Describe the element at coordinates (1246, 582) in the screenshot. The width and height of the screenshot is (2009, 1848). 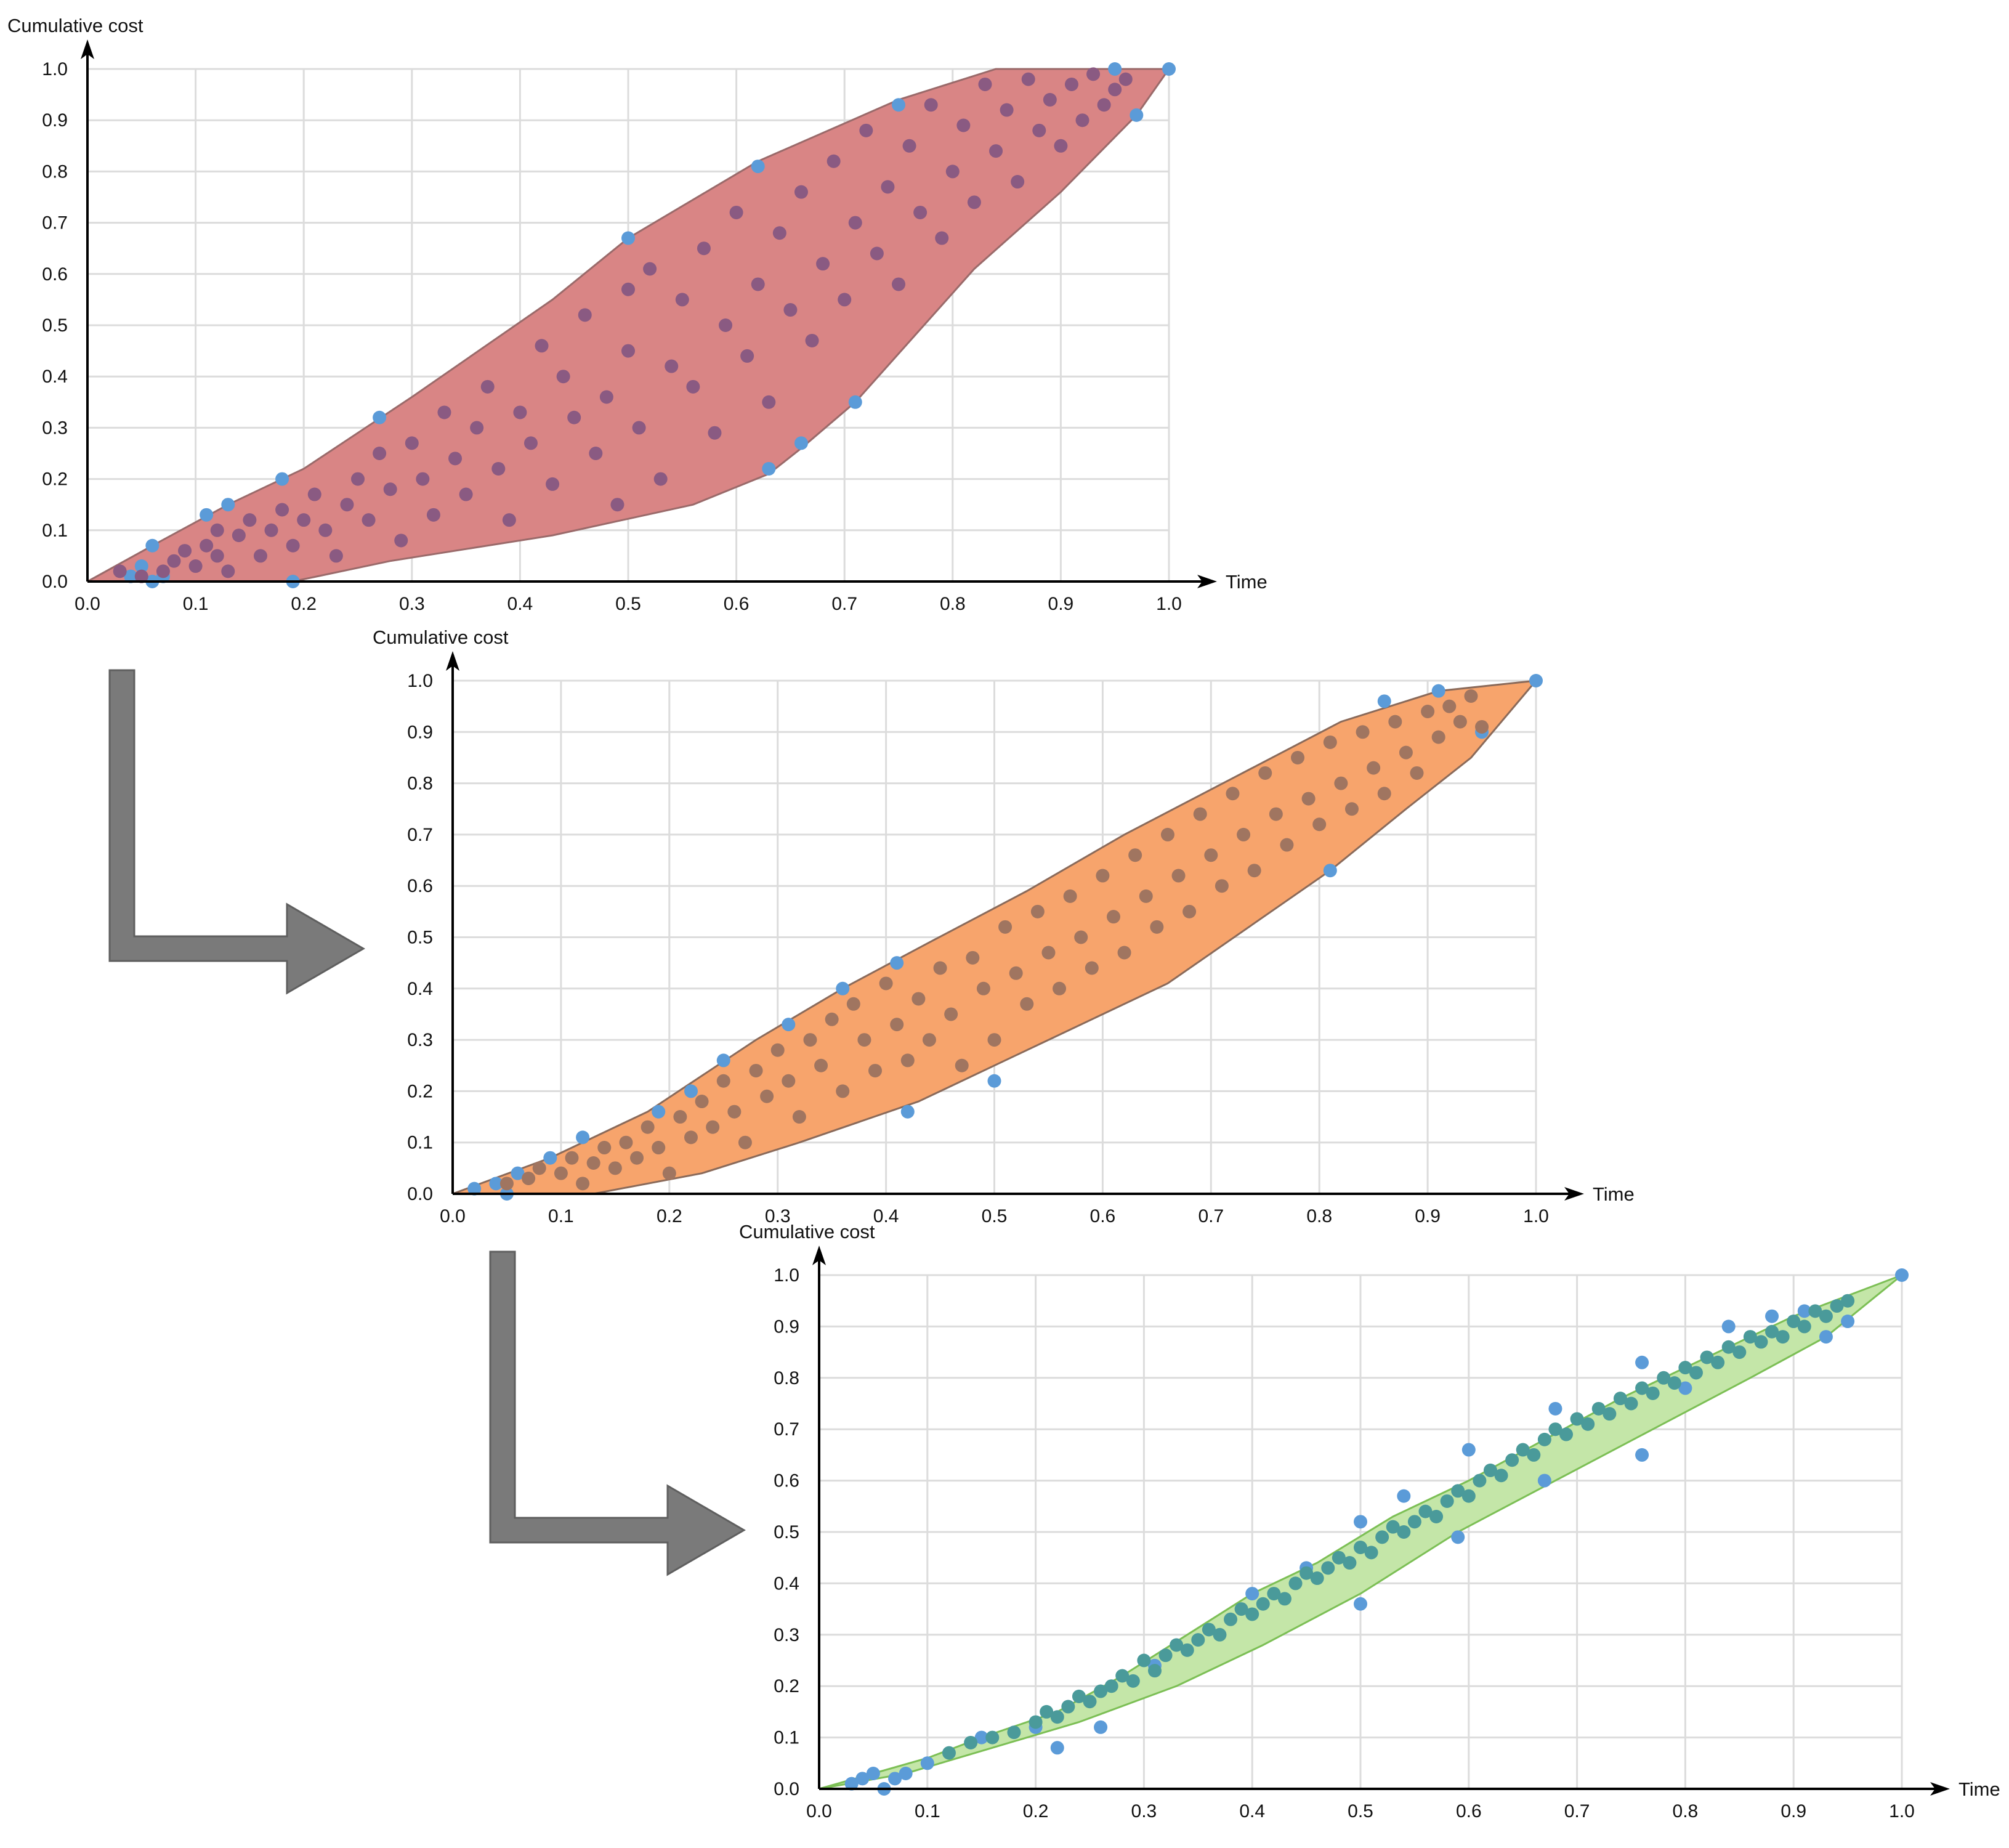
I see `x-axis-title: Time` at that location.